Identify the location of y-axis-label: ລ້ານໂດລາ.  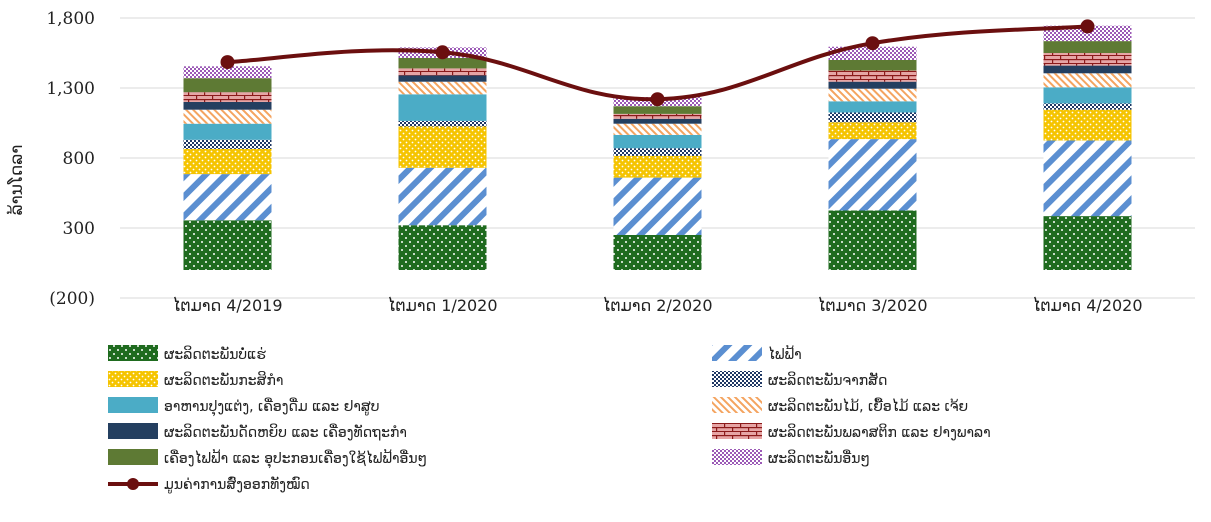
(16, 180).